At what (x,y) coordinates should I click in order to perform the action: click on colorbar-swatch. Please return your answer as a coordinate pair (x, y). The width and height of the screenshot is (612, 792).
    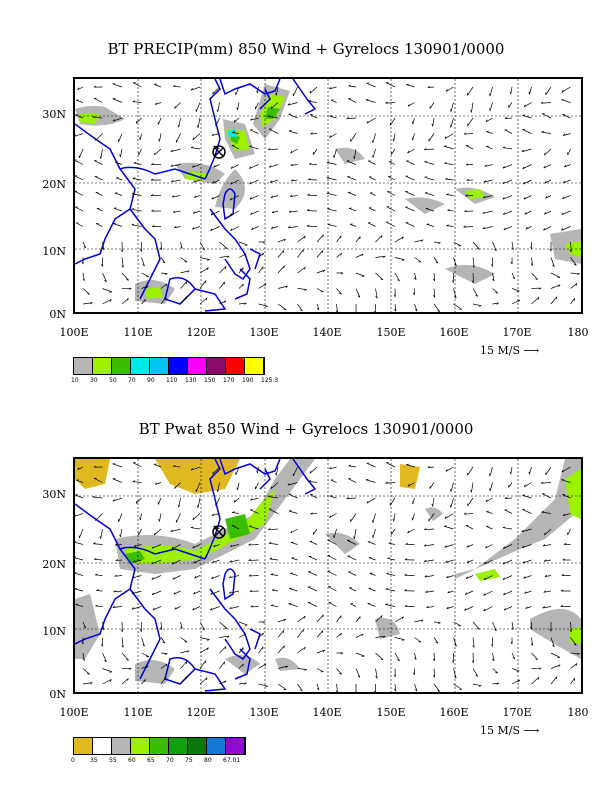
    Looking at the image, I should click on (197, 746).